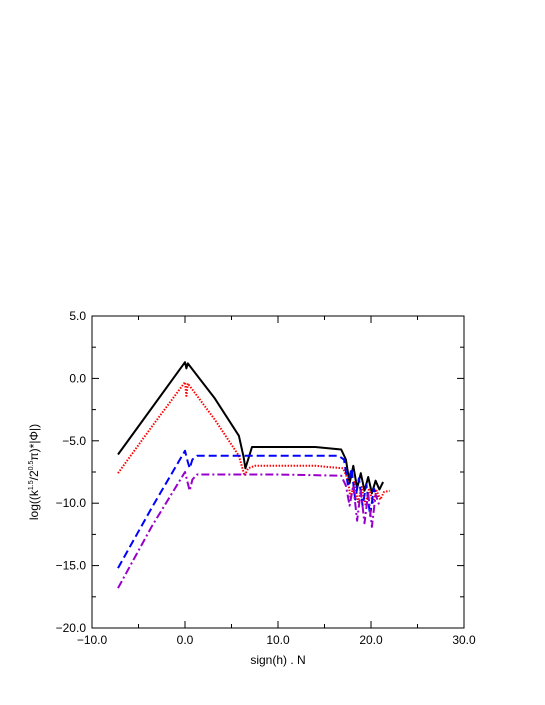 The height and width of the screenshot is (705, 545). I want to click on y-tick-label: −20.0, so click(71, 628).